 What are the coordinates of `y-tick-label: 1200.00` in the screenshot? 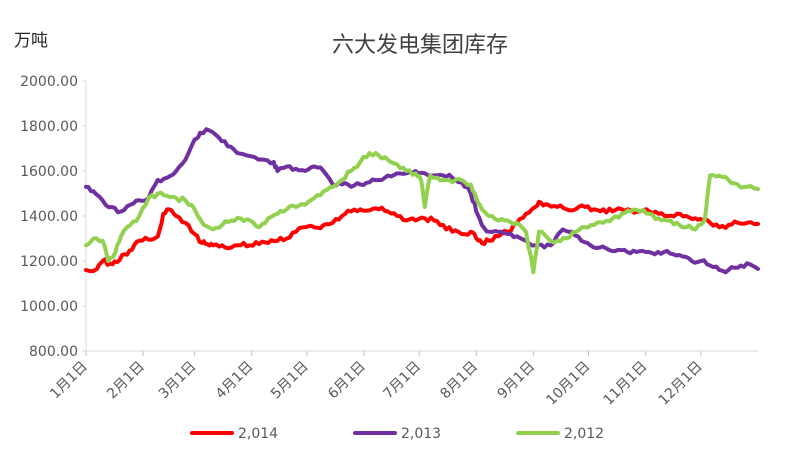 It's located at (49, 262).